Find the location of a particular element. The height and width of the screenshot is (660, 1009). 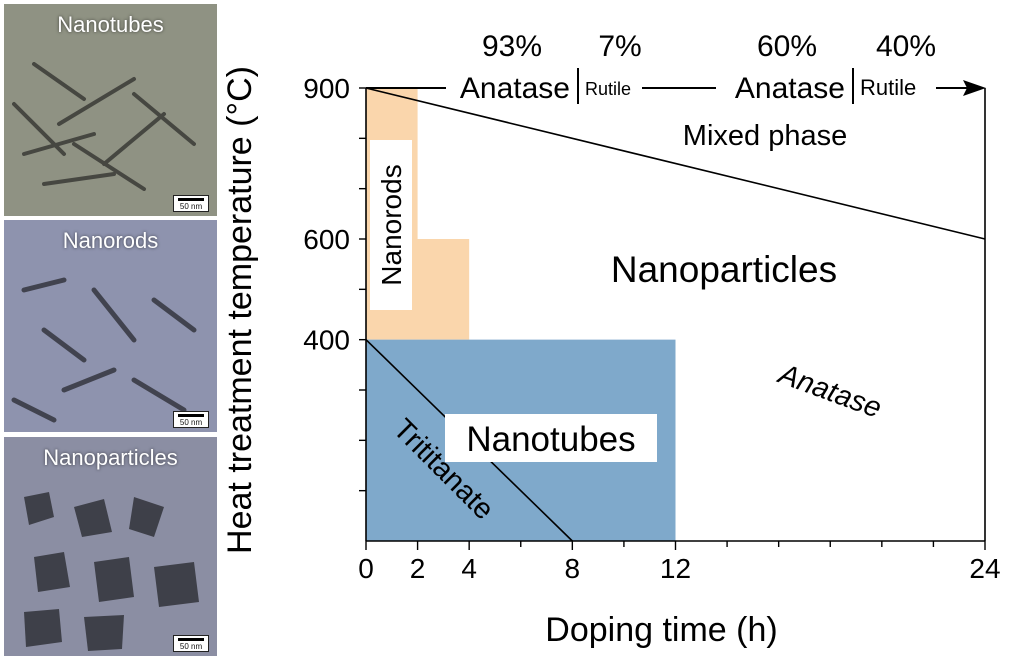

micrograph-label: Nanotubes is located at coordinates (110, 24).